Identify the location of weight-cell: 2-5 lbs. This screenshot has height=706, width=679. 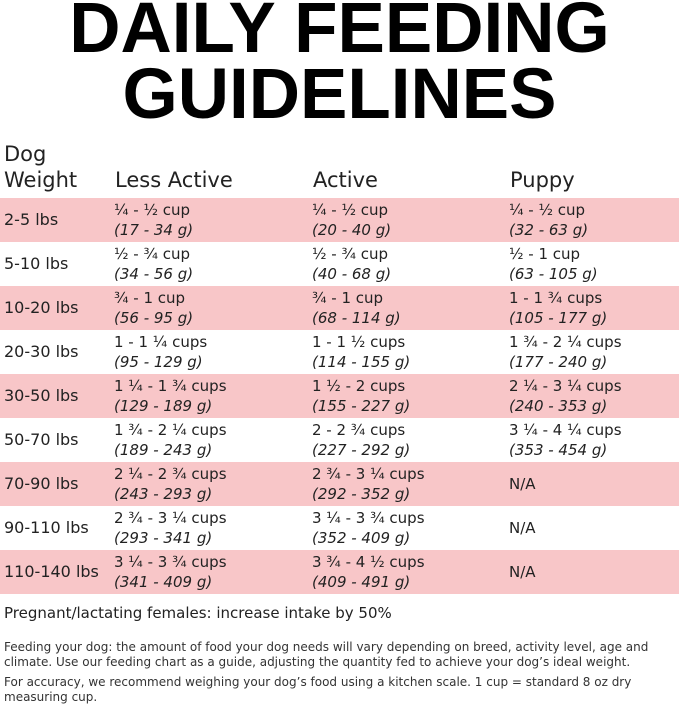
(57, 220).